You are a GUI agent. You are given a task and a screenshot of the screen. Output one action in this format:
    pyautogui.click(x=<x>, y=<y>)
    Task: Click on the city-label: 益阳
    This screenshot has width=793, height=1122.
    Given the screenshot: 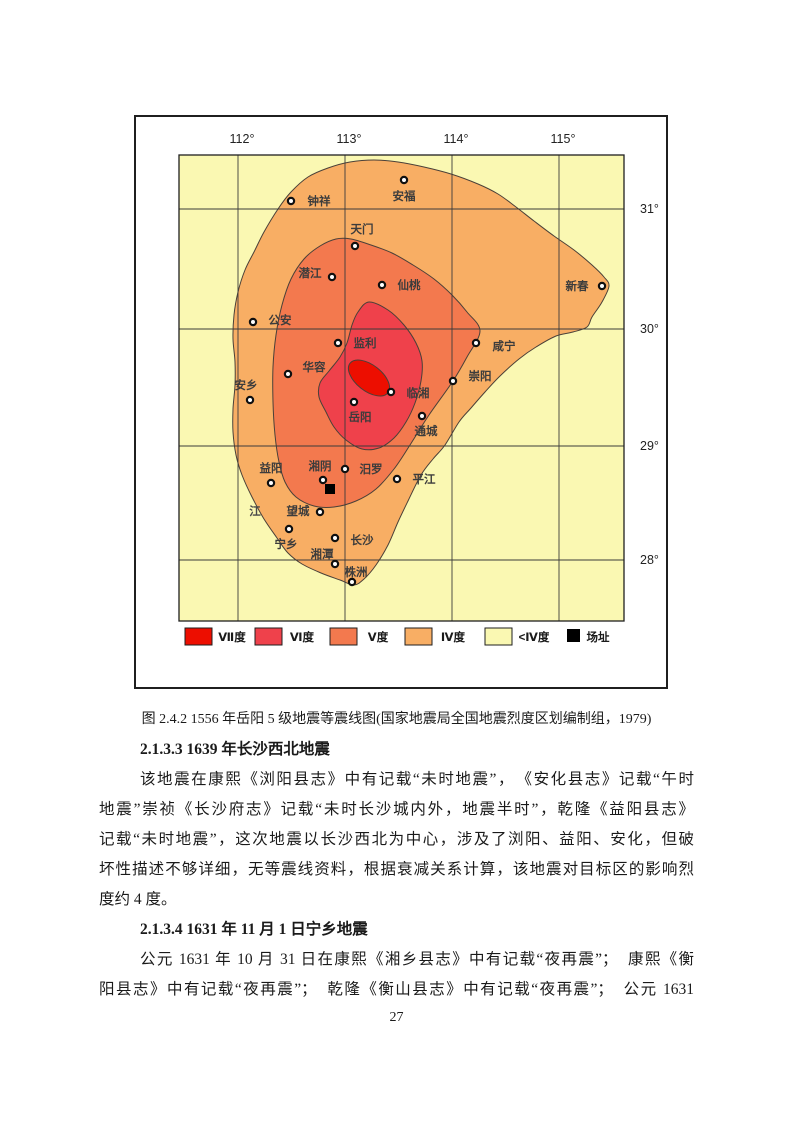 What is the action you would take?
    pyautogui.click(x=271, y=468)
    